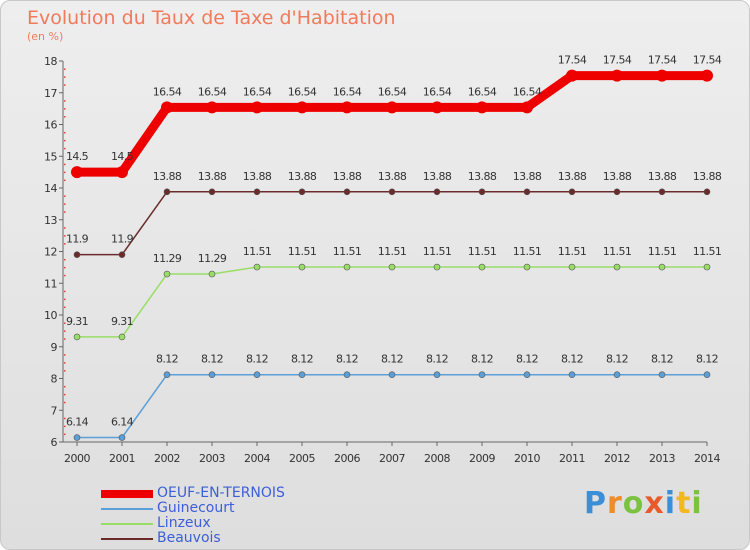  Describe the element at coordinates (54, 410) in the screenshot. I see `y-tick-label: 7` at that location.